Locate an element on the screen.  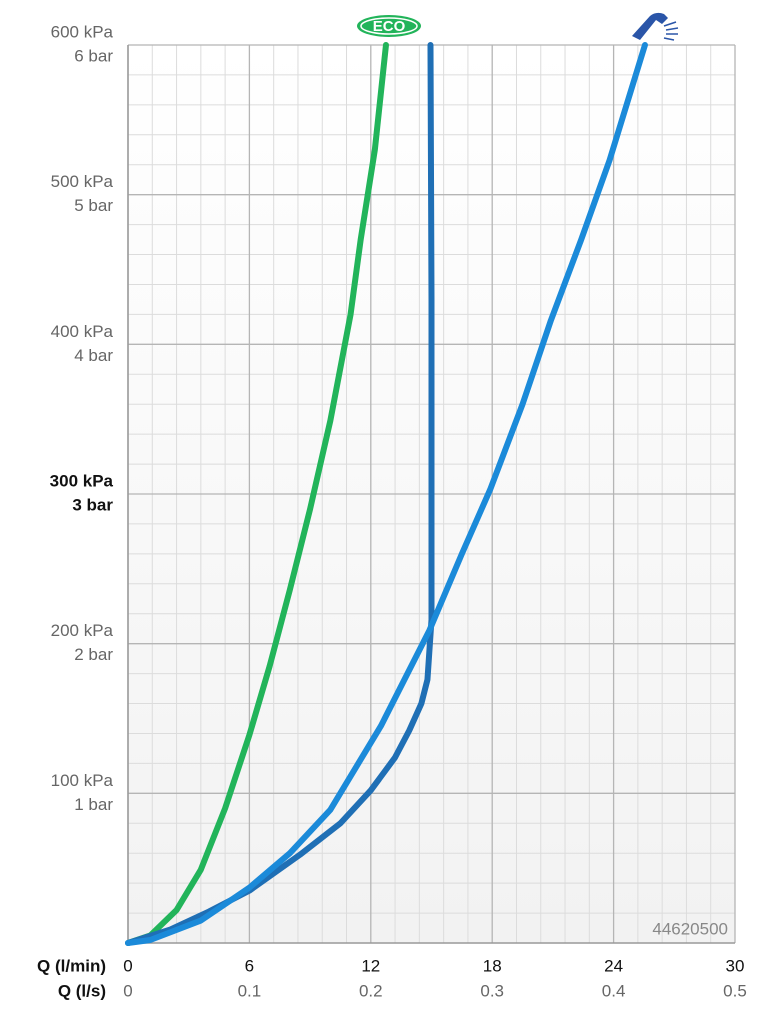
y-tick-sublabel: 3 bar is located at coordinates (92, 504).